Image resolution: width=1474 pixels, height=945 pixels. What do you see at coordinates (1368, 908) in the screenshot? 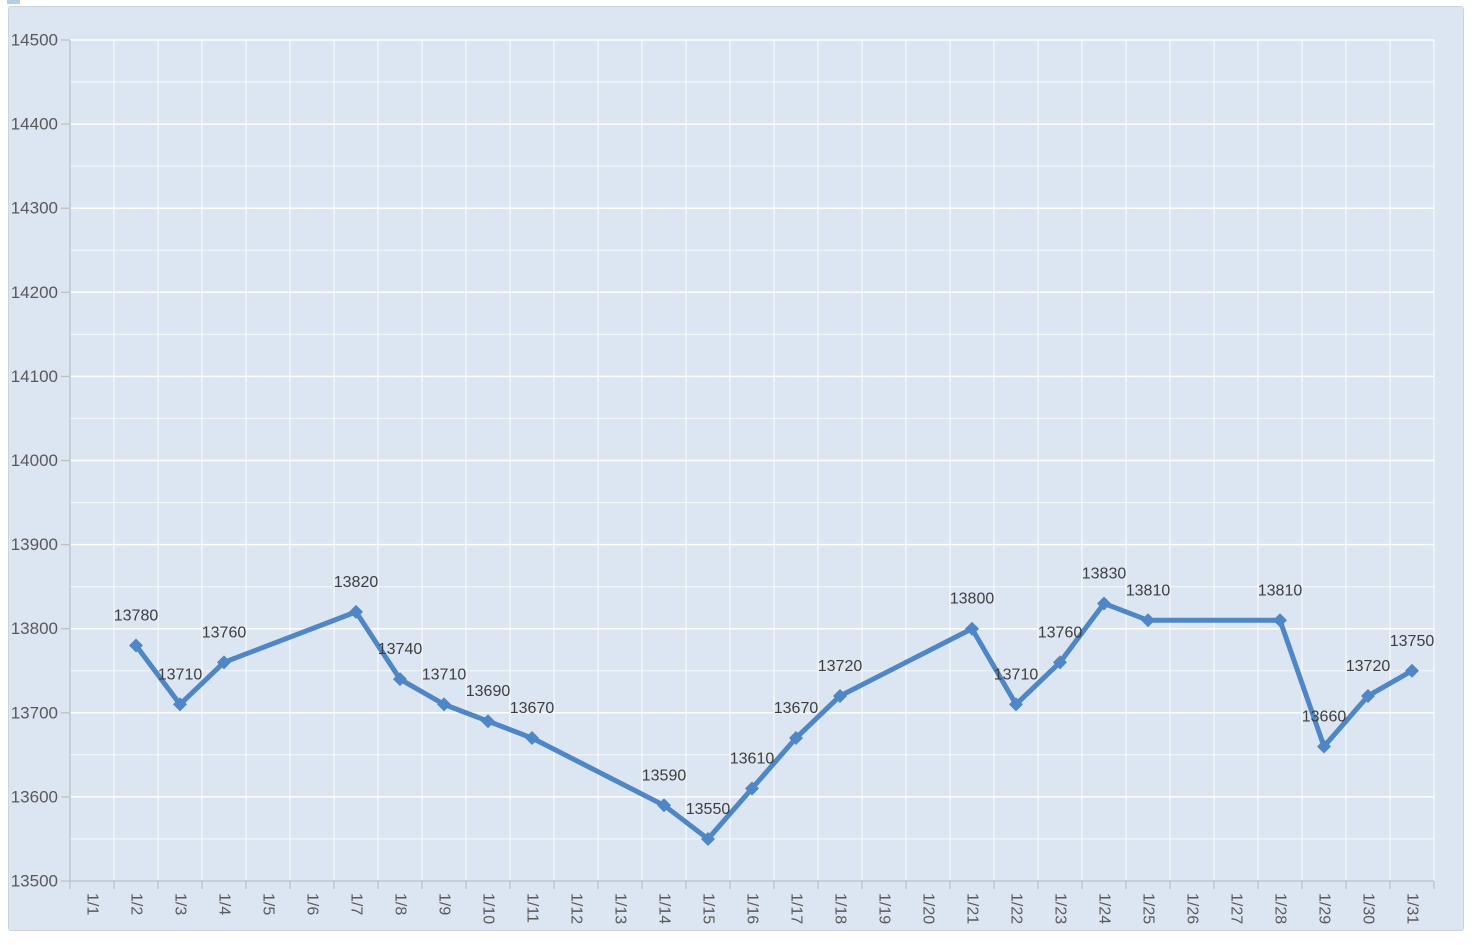
I see `x-axis-tick-label: 1/30` at bounding box center [1368, 908].